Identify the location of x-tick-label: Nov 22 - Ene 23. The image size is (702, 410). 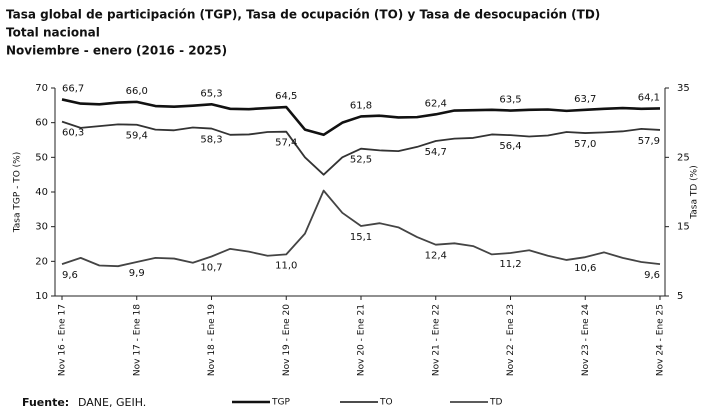
(511, 340).